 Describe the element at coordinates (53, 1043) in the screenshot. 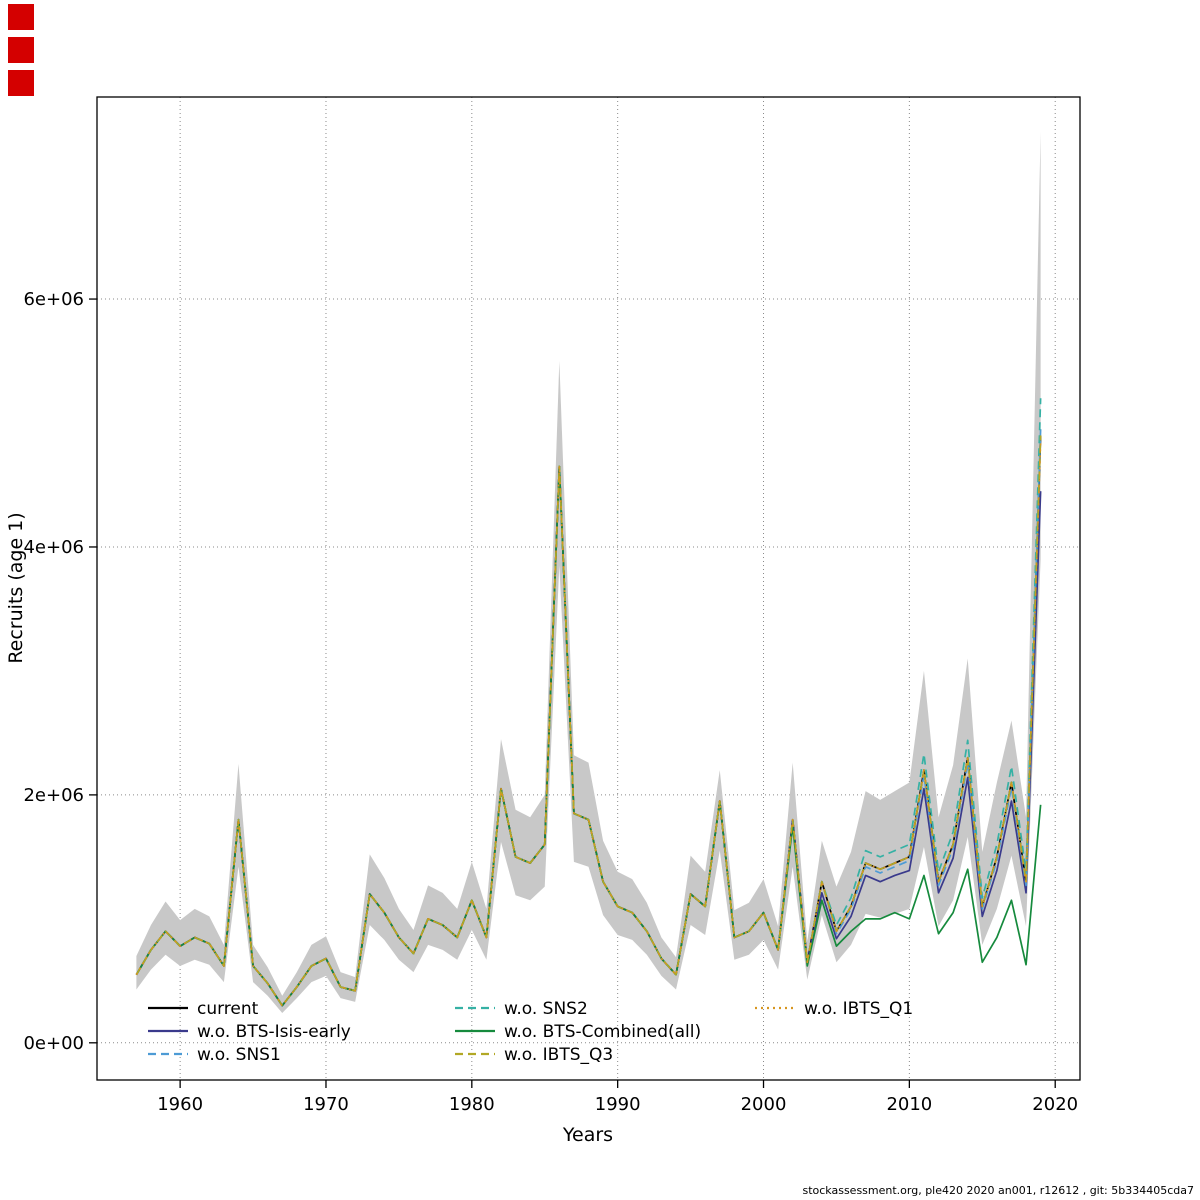

I see `y-tick-label: 0e+00` at that location.